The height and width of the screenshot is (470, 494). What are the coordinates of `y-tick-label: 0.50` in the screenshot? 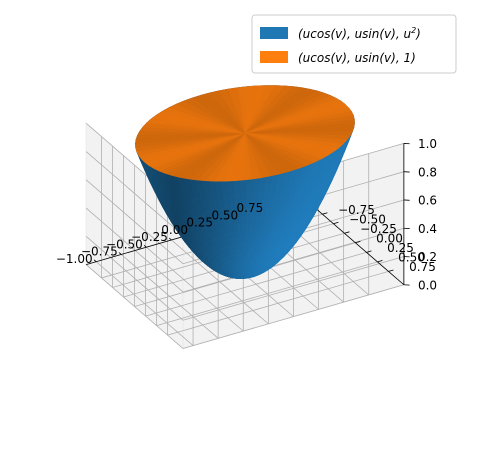 It's located at (411, 257).